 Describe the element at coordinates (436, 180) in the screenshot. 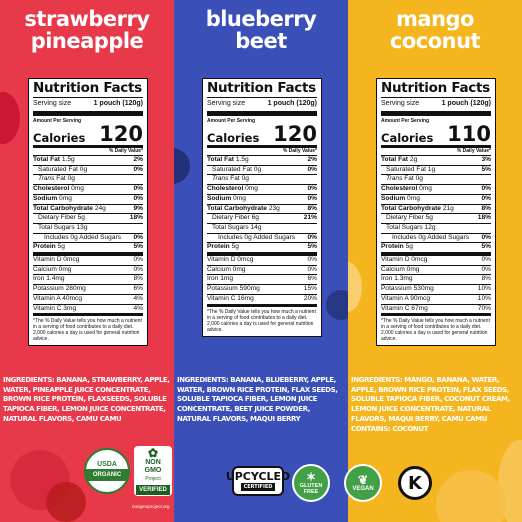

I see `nutrient-row: Trans Fat 0g` at that location.